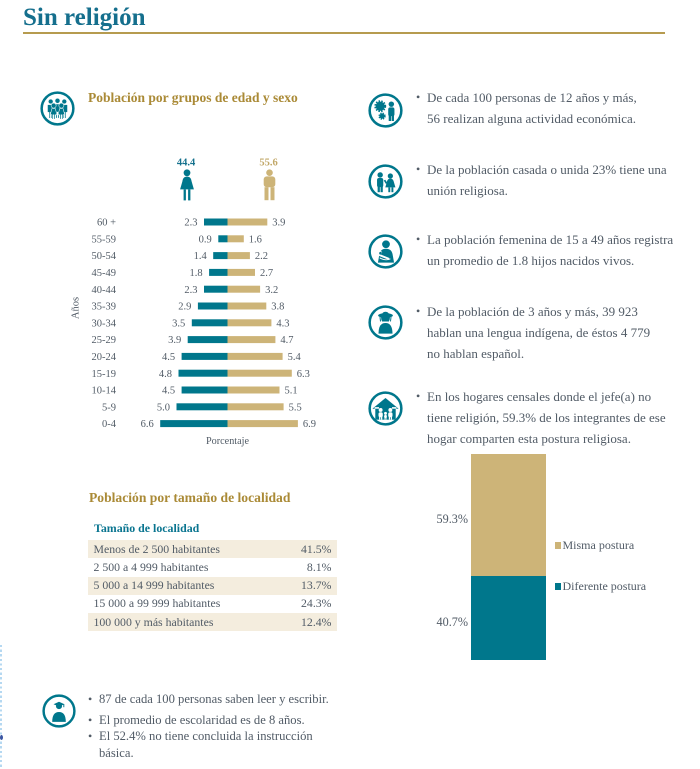 Image resolution: width=700 pixels, height=769 pixels. What do you see at coordinates (295, 407) in the screenshot?
I see `svg-text: 5.5` at bounding box center [295, 407].